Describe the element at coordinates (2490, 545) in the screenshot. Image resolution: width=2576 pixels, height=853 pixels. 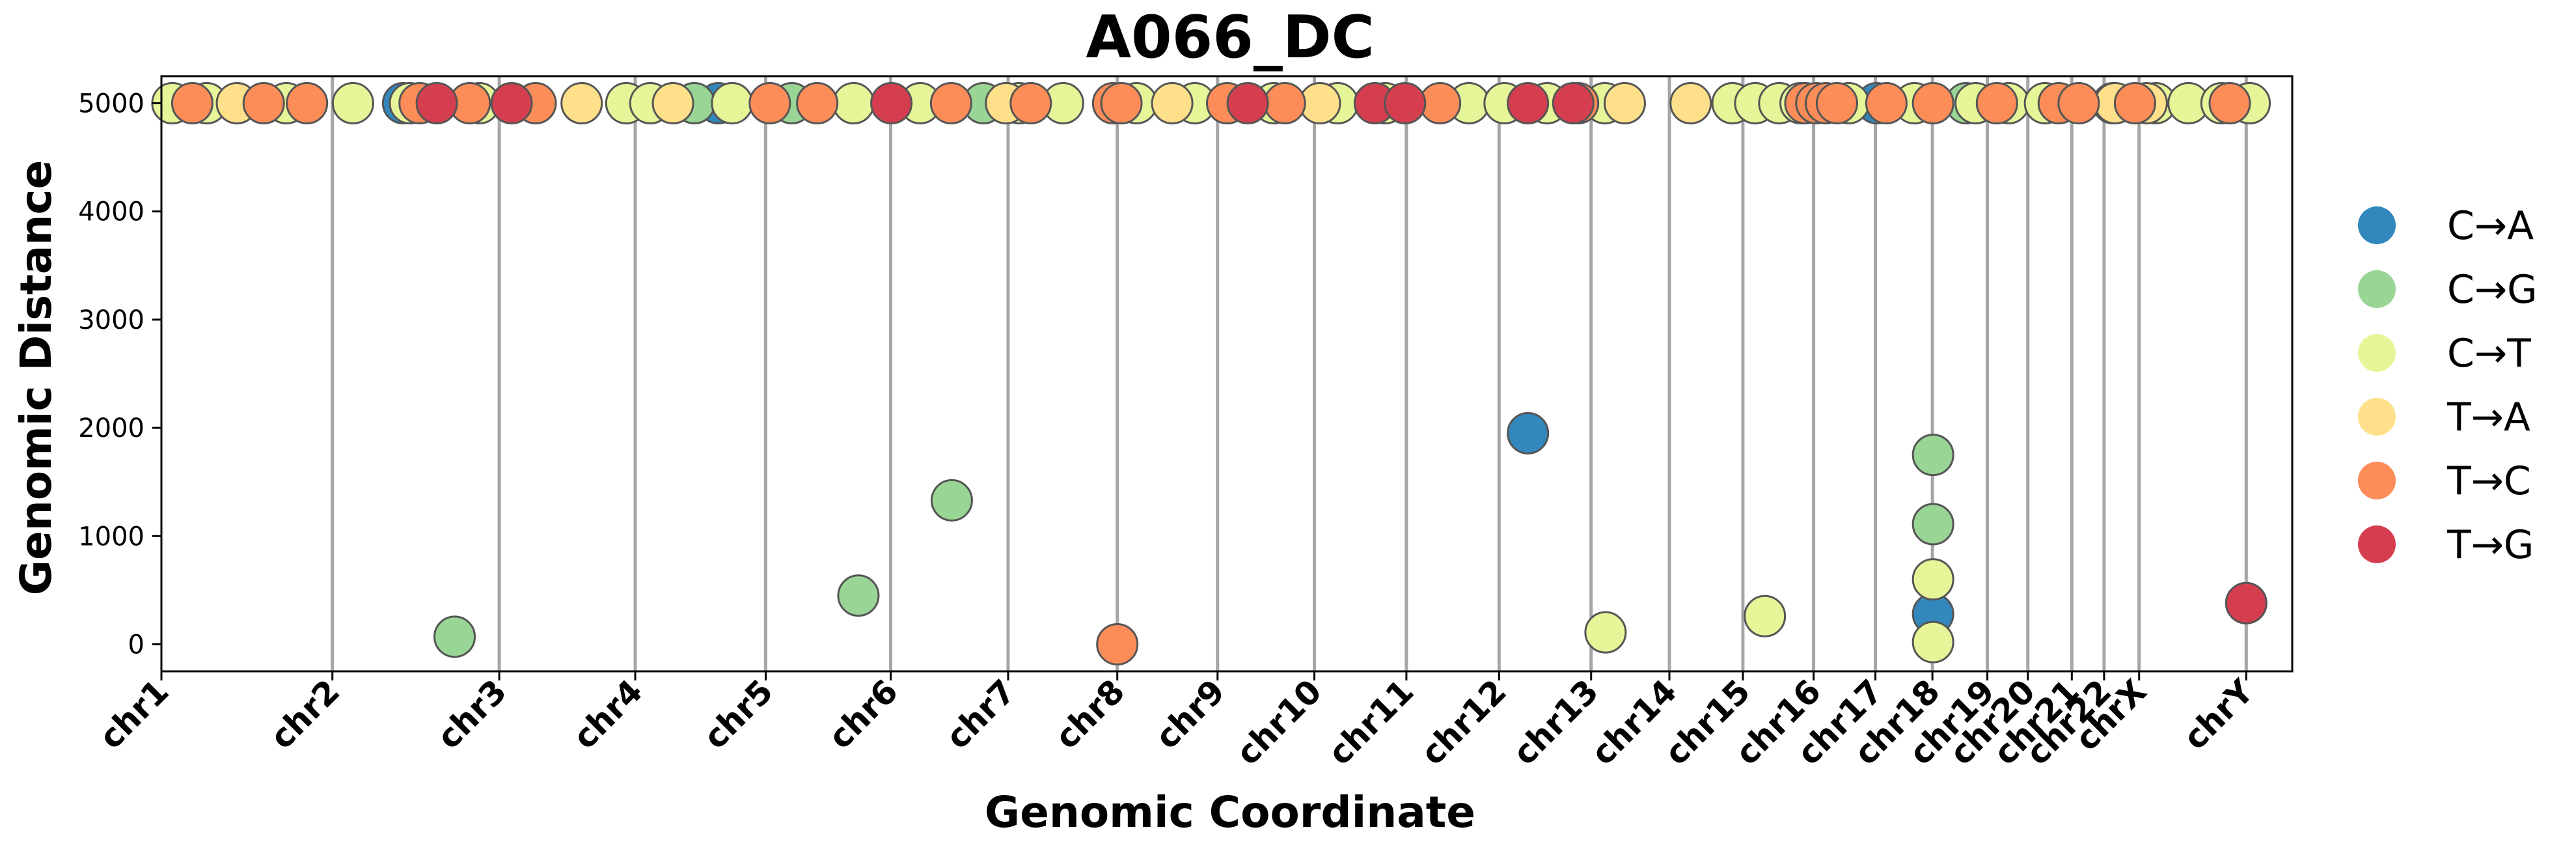
I see `legend-label: T→G` at that location.